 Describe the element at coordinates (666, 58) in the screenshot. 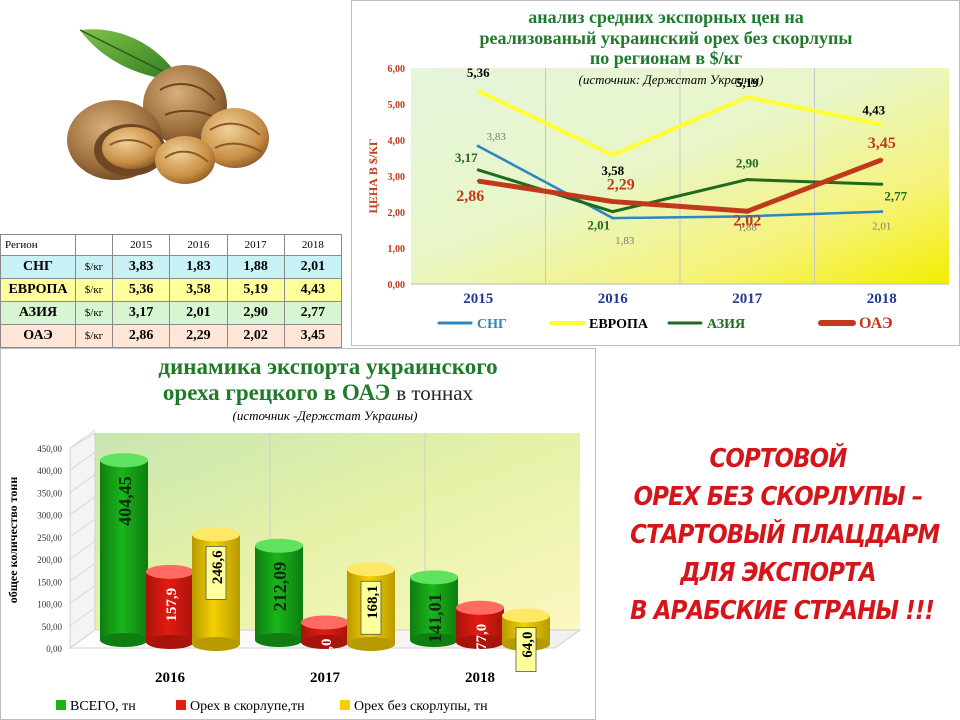

I see `chart-title-line: по регионам в $/кг` at that location.